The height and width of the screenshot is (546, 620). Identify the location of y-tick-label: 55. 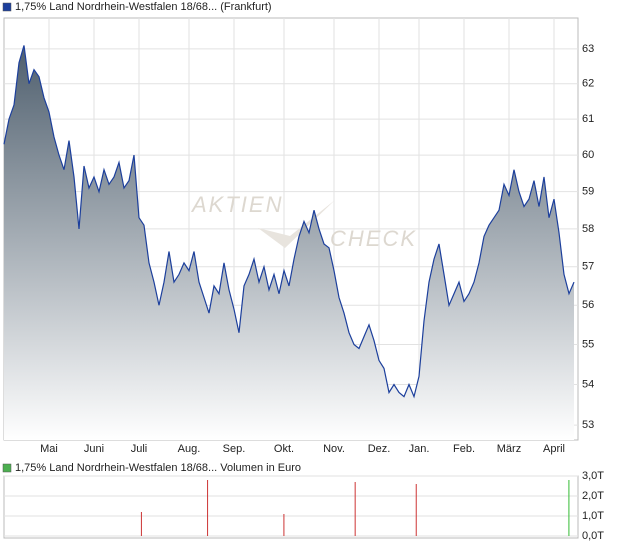
(588, 344).